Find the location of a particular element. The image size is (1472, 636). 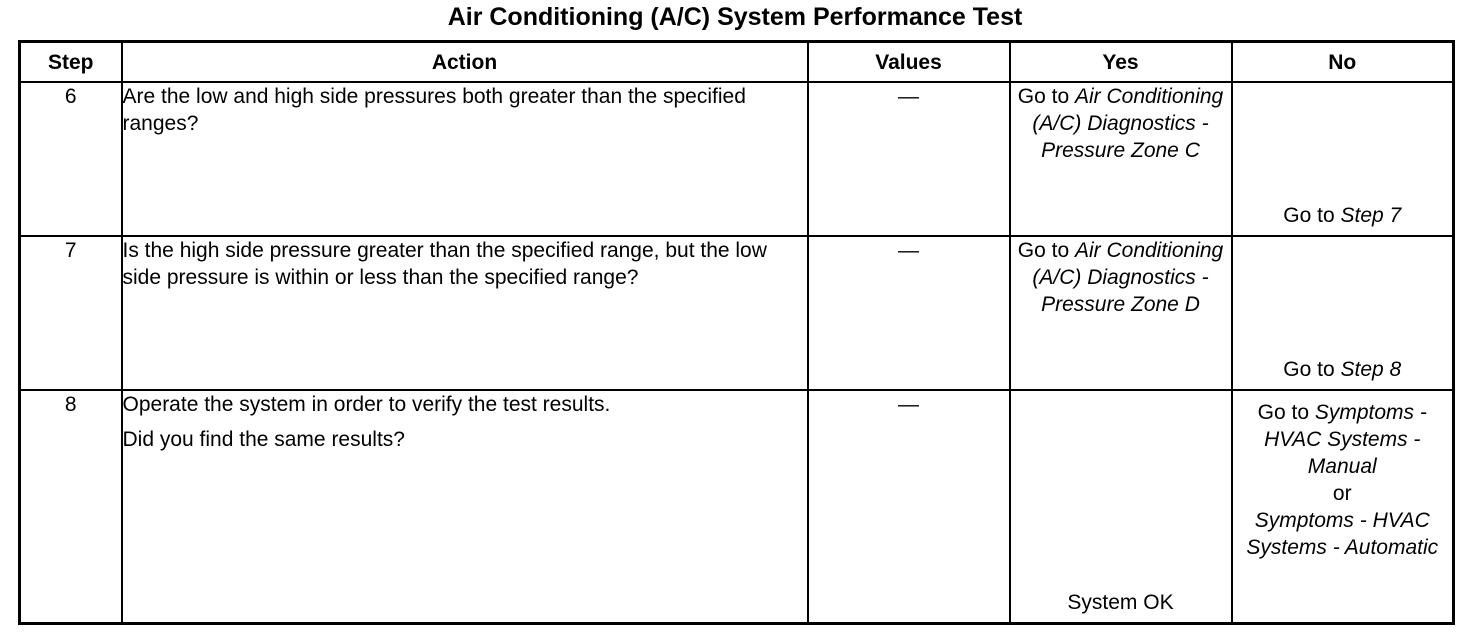

header-action: Action is located at coordinates (464, 61).